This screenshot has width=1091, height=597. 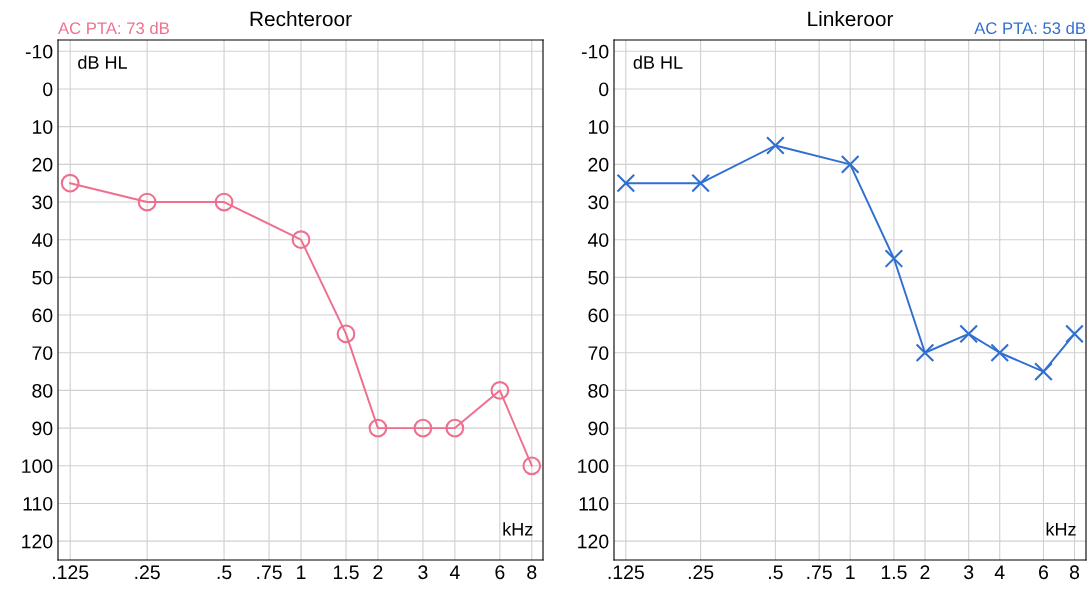 What do you see at coordinates (851, 19) in the screenshot?
I see `chart-title: Linkeroor` at bounding box center [851, 19].